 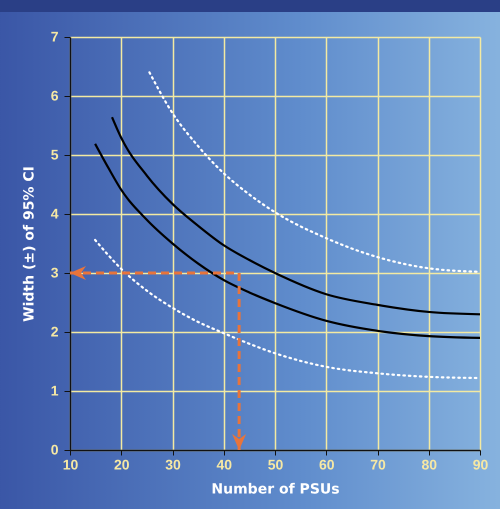 I want to click on x-tick-label: 10, so click(x=70, y=464).